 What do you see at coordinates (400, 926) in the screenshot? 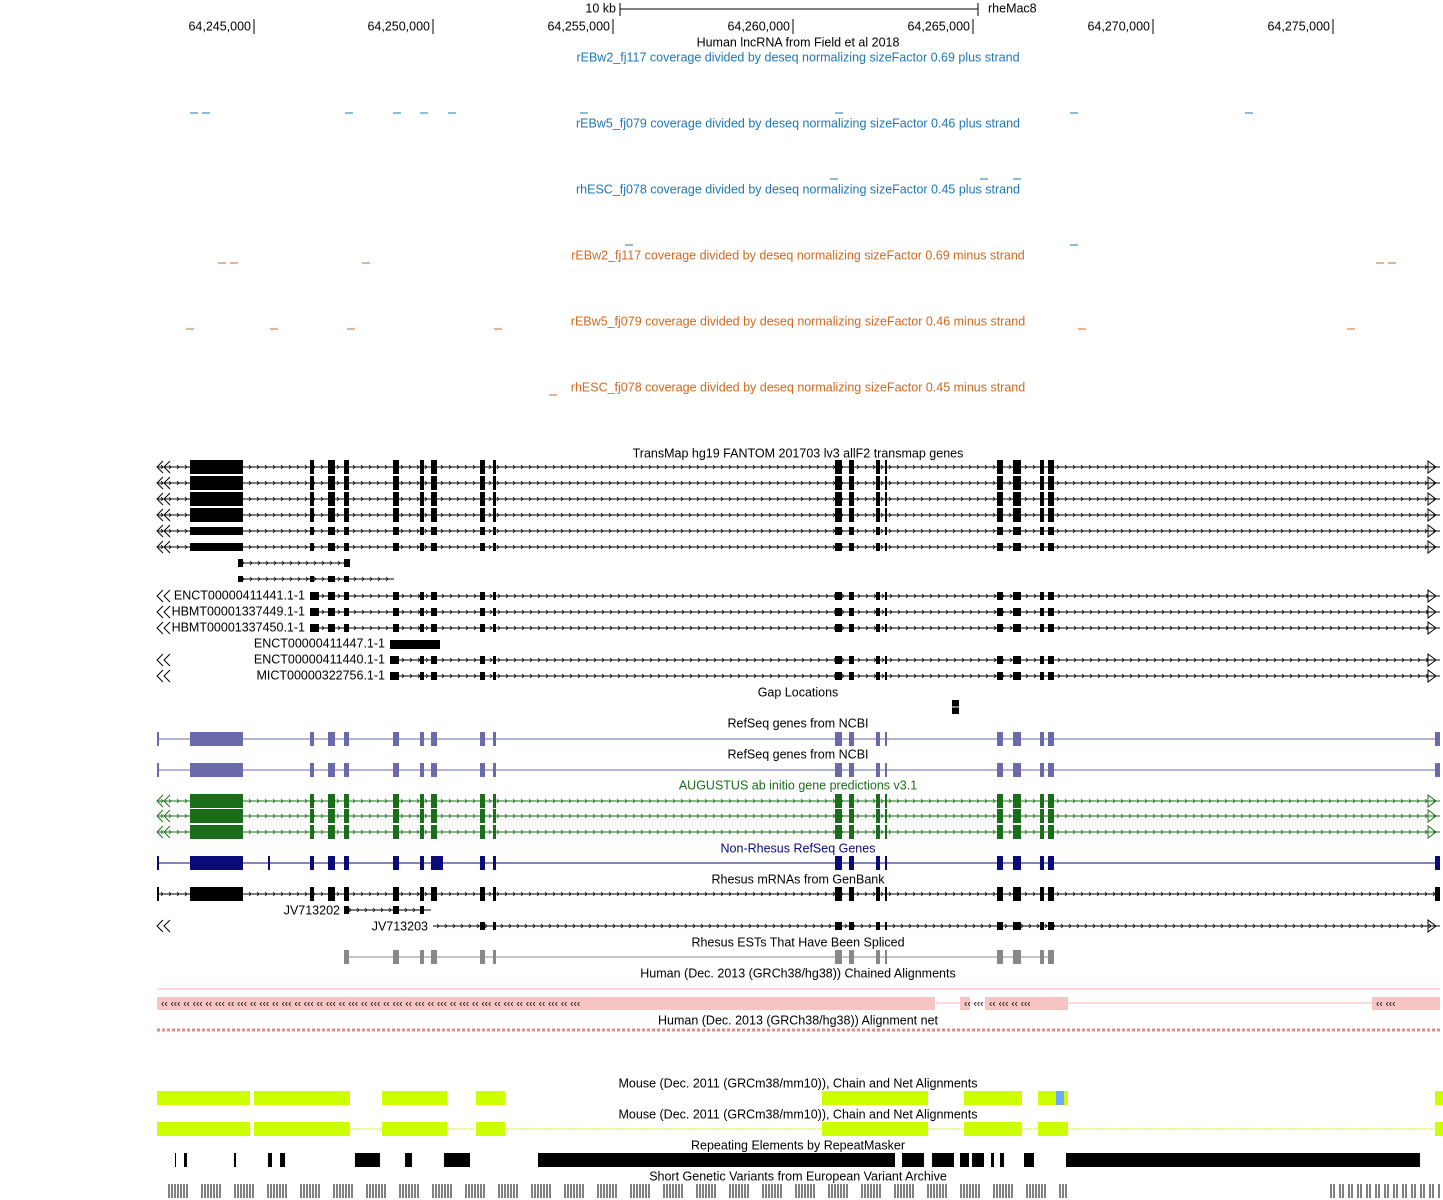
I see `mrna-label: JV713203` at bounding box center [400, 926].